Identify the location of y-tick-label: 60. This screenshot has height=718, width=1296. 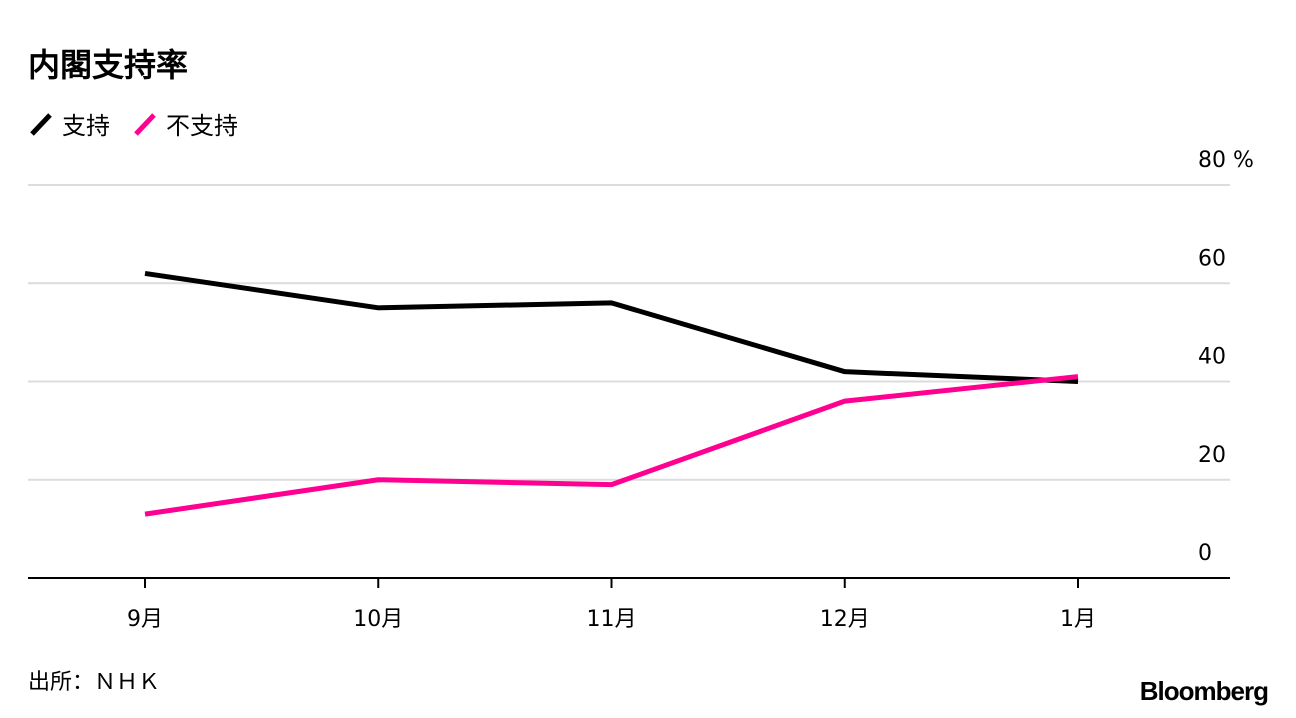
(1212, 258).